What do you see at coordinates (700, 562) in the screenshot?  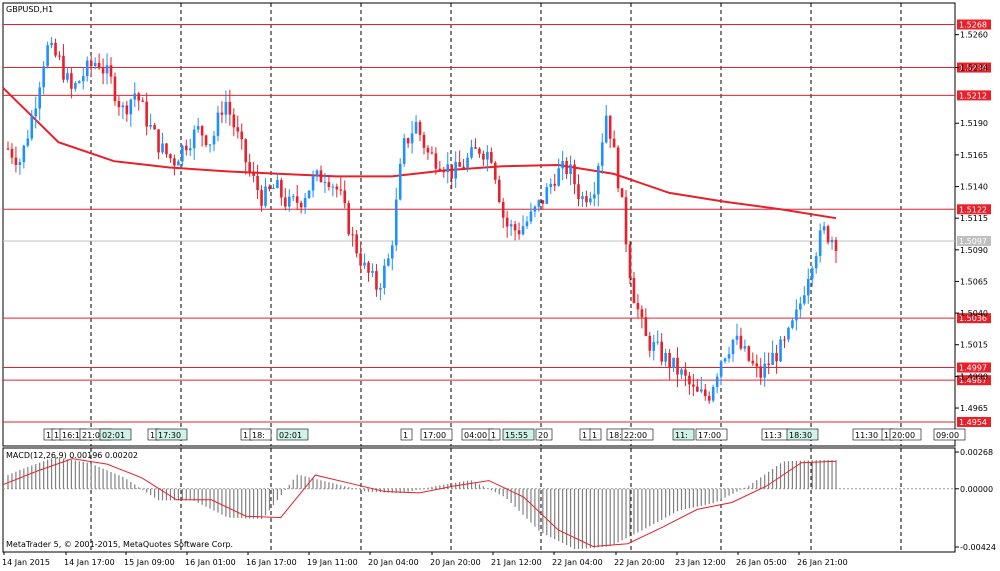 I see `time-tick-label: 23 Jan 12:00` at bounding box center [700, 562].